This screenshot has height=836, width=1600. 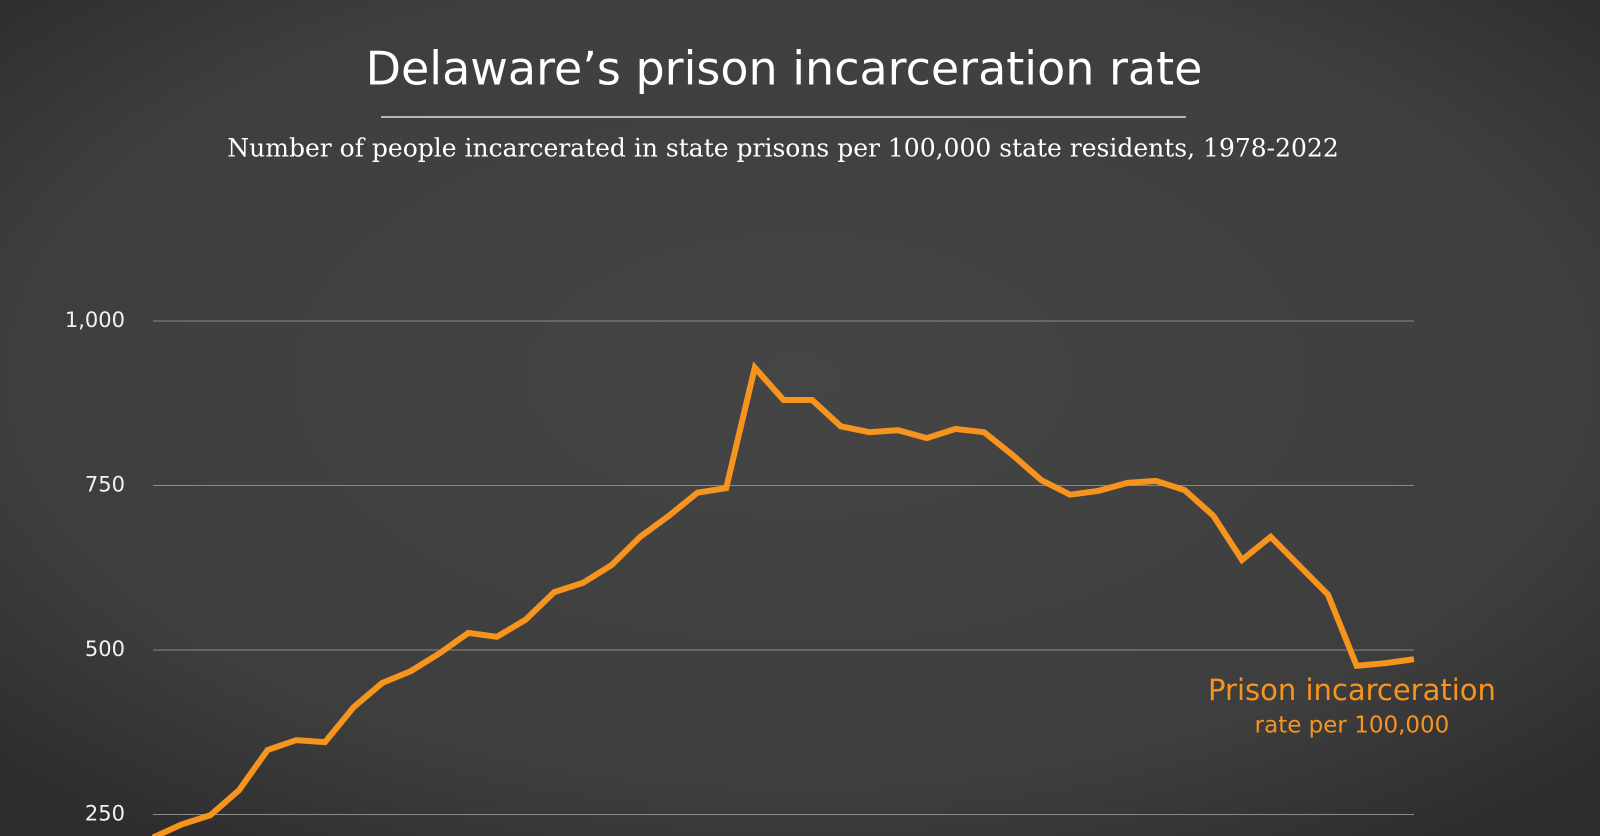 I want to click on chart-title: Delaware’s prison incarceration rate, so click(x=784, y=69).